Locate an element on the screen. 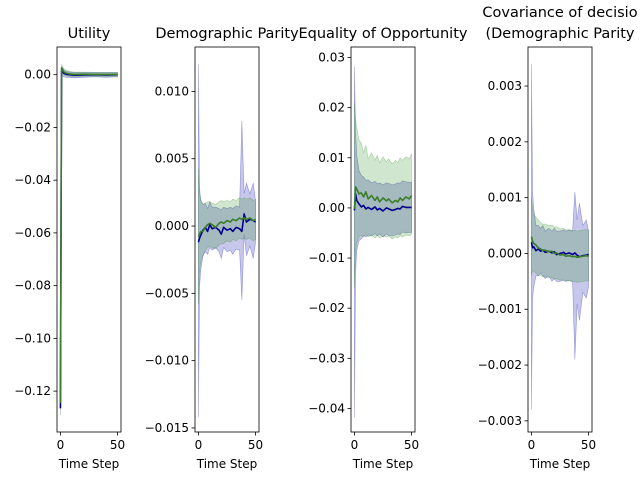 The height and width of the screenshot is (480, 640). y-tick-label: 0.001 is located at coordinates (505, 198).